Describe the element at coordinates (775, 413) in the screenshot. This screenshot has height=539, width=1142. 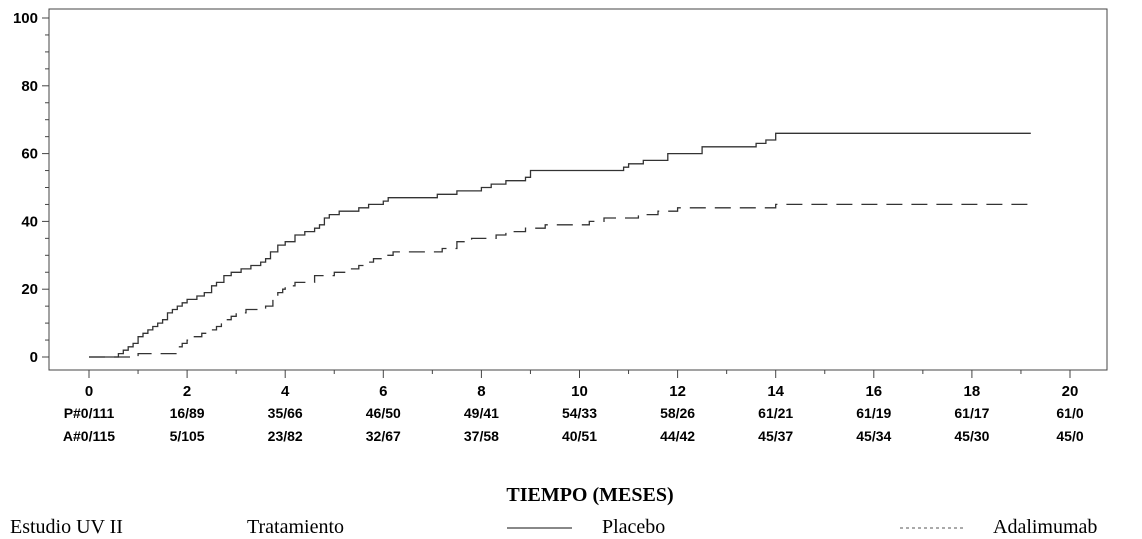
I see `risk-table-cell: 61/21` at that location.